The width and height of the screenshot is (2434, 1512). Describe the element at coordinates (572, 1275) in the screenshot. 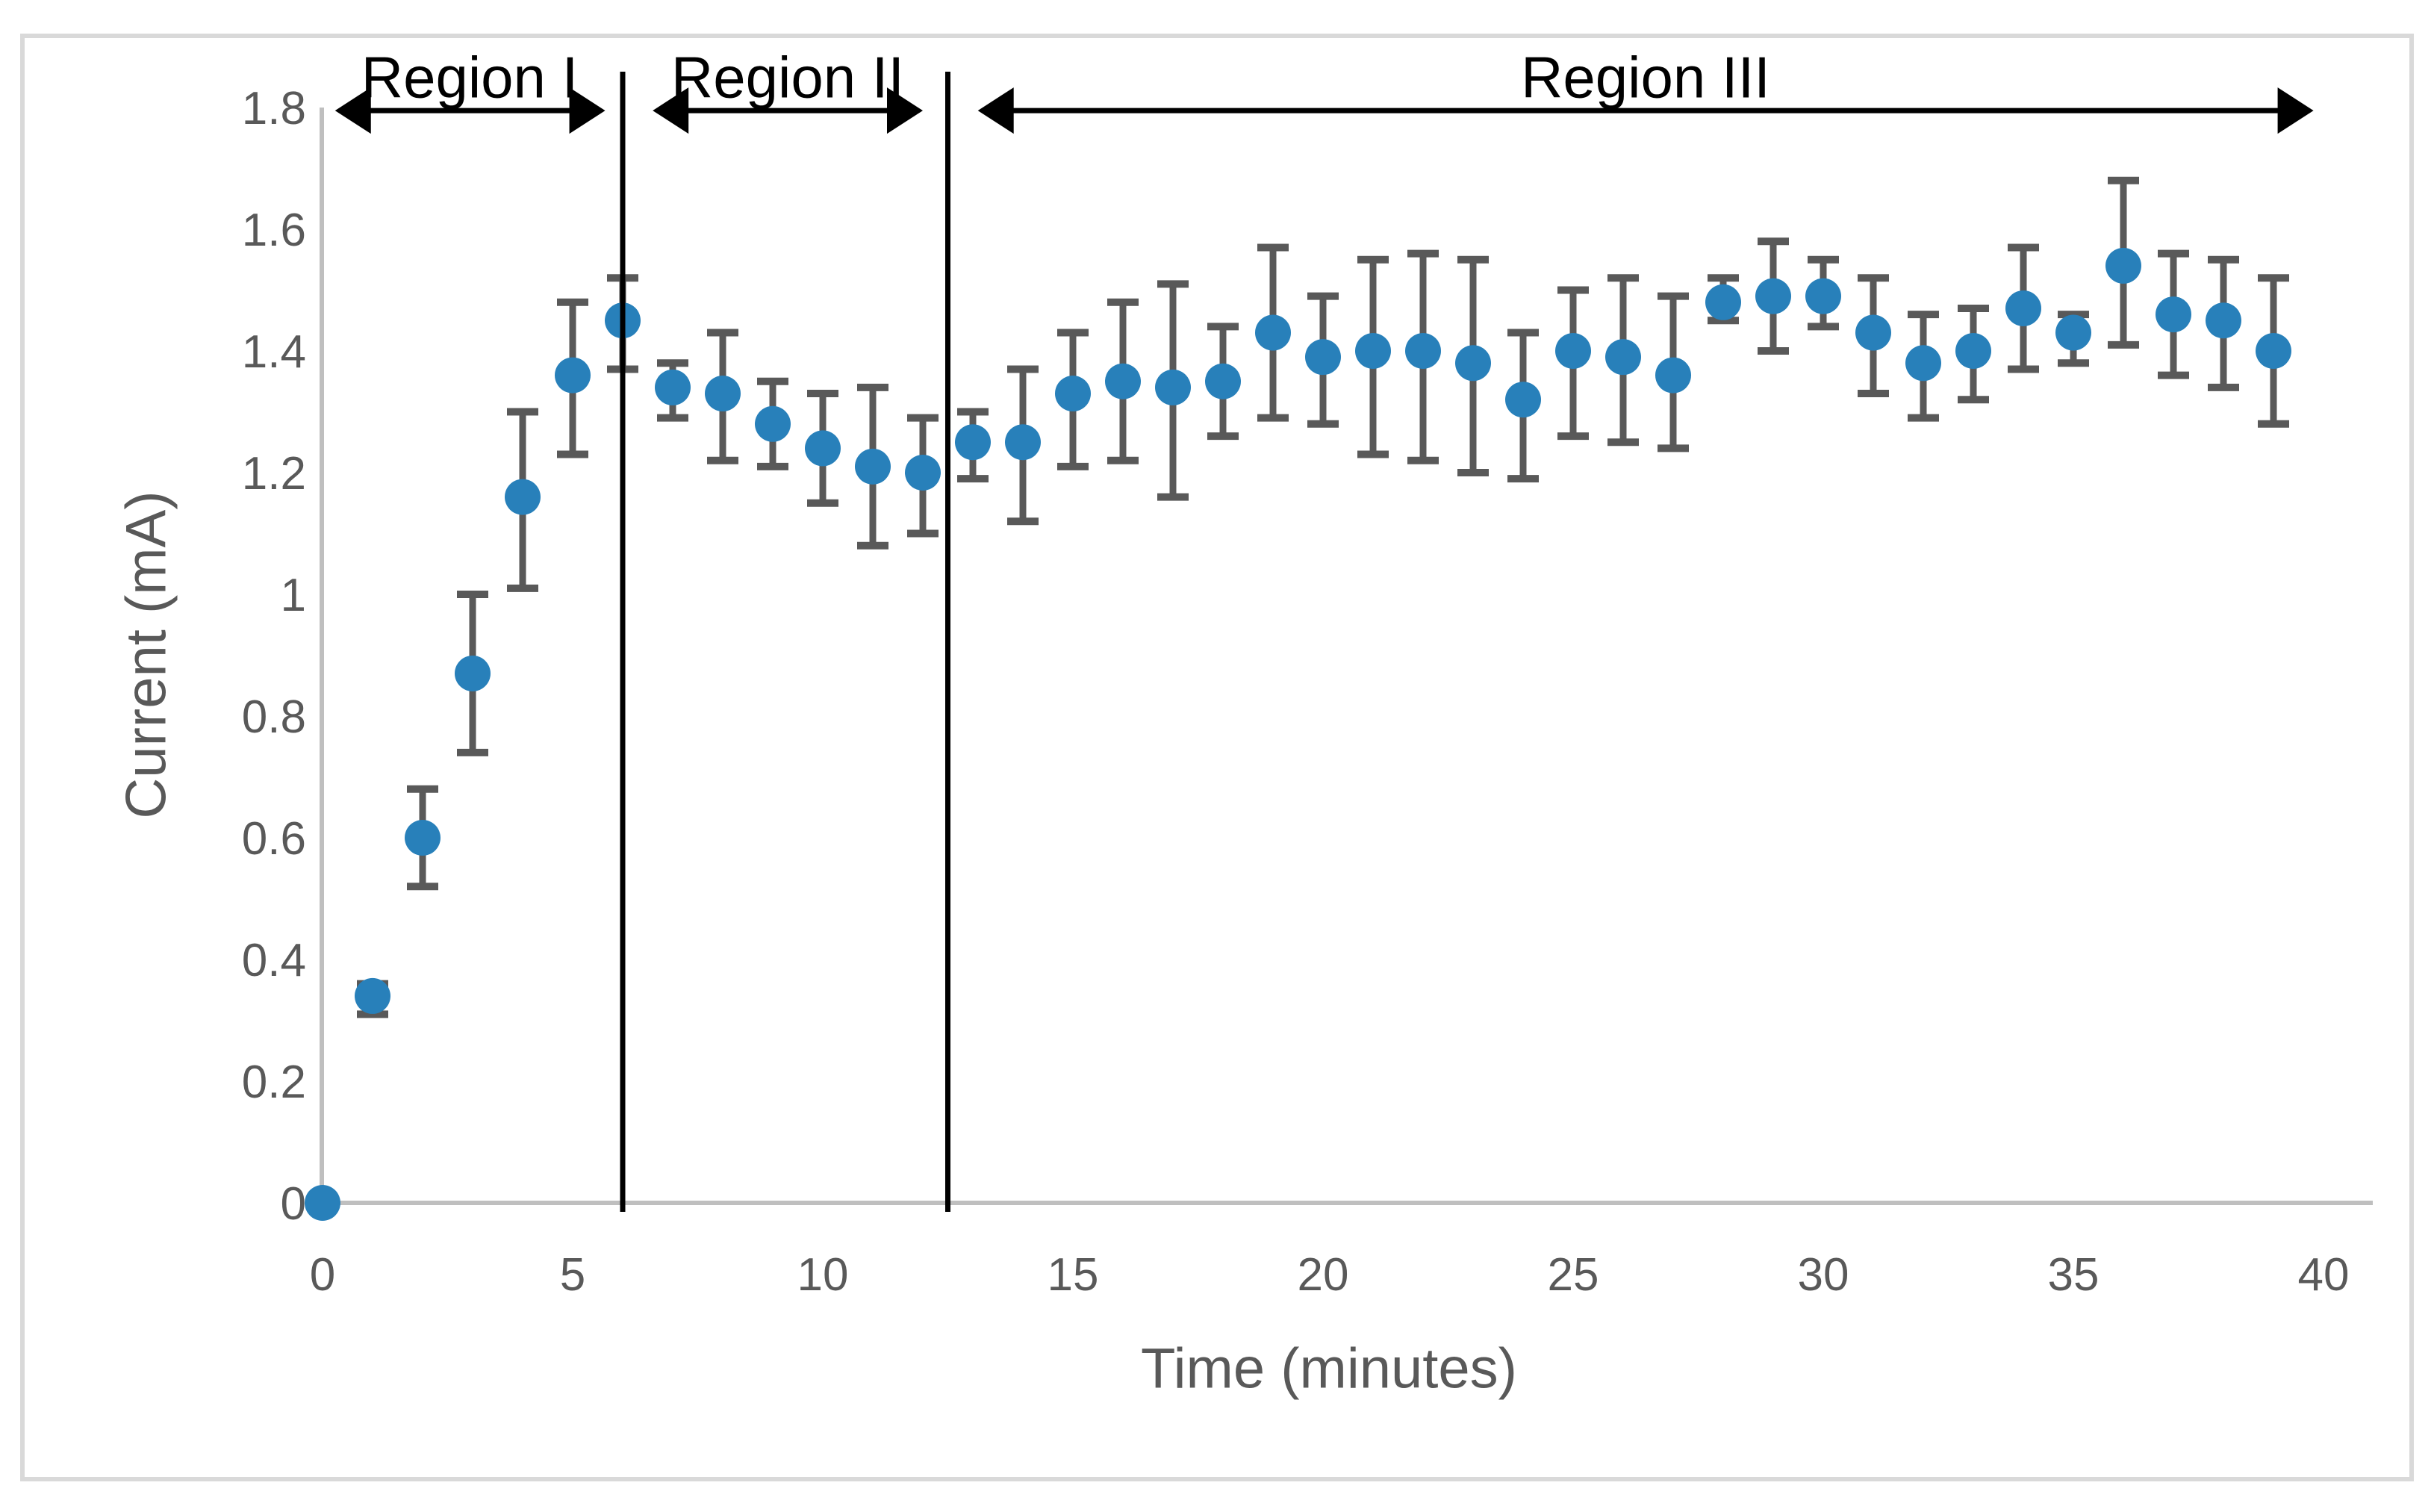

I see `x-tick-label: 5` at that location.